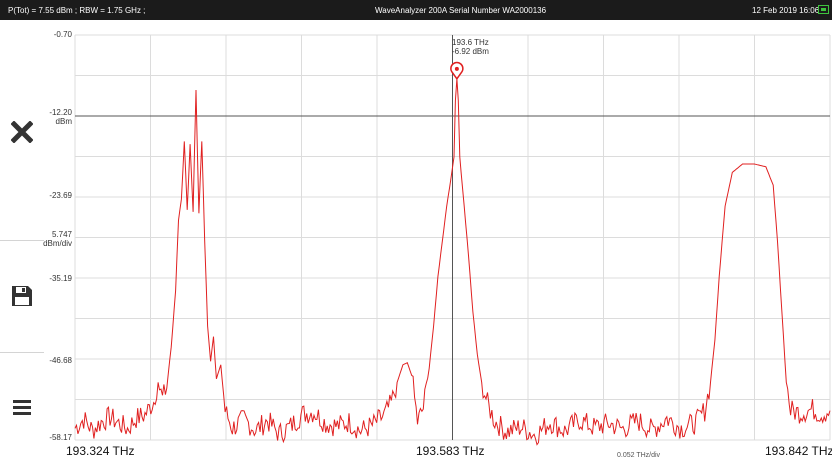  Describe the element at coordinates (22, 240) in the screenshot. I see `sidebar` at that location.